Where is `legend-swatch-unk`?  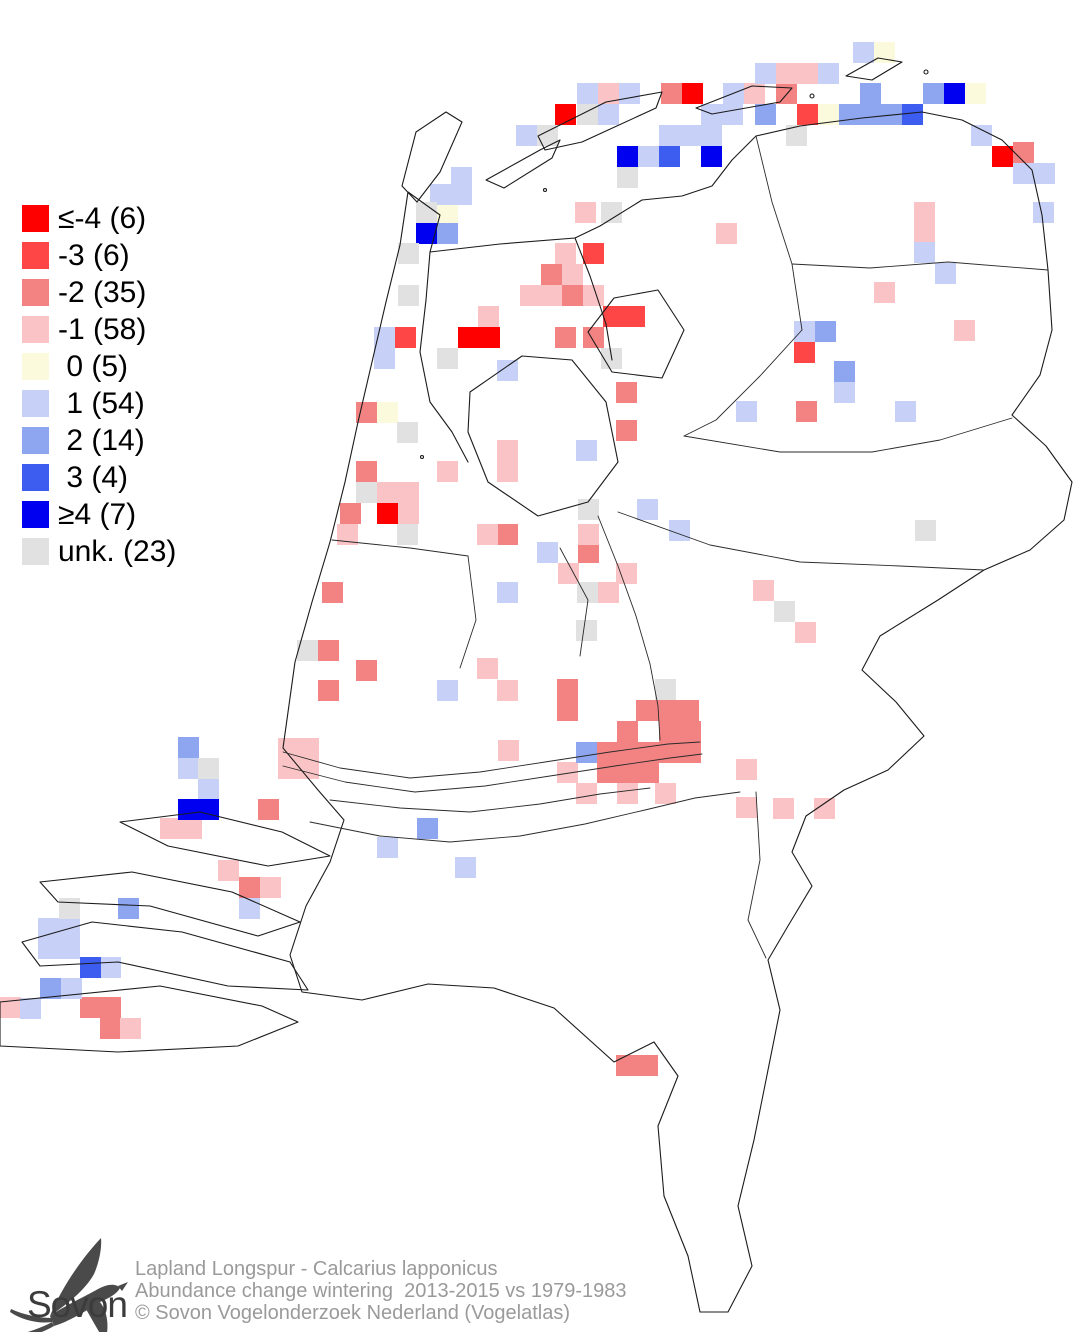
legend-swatch-unk is located at coordinates (35, 551).